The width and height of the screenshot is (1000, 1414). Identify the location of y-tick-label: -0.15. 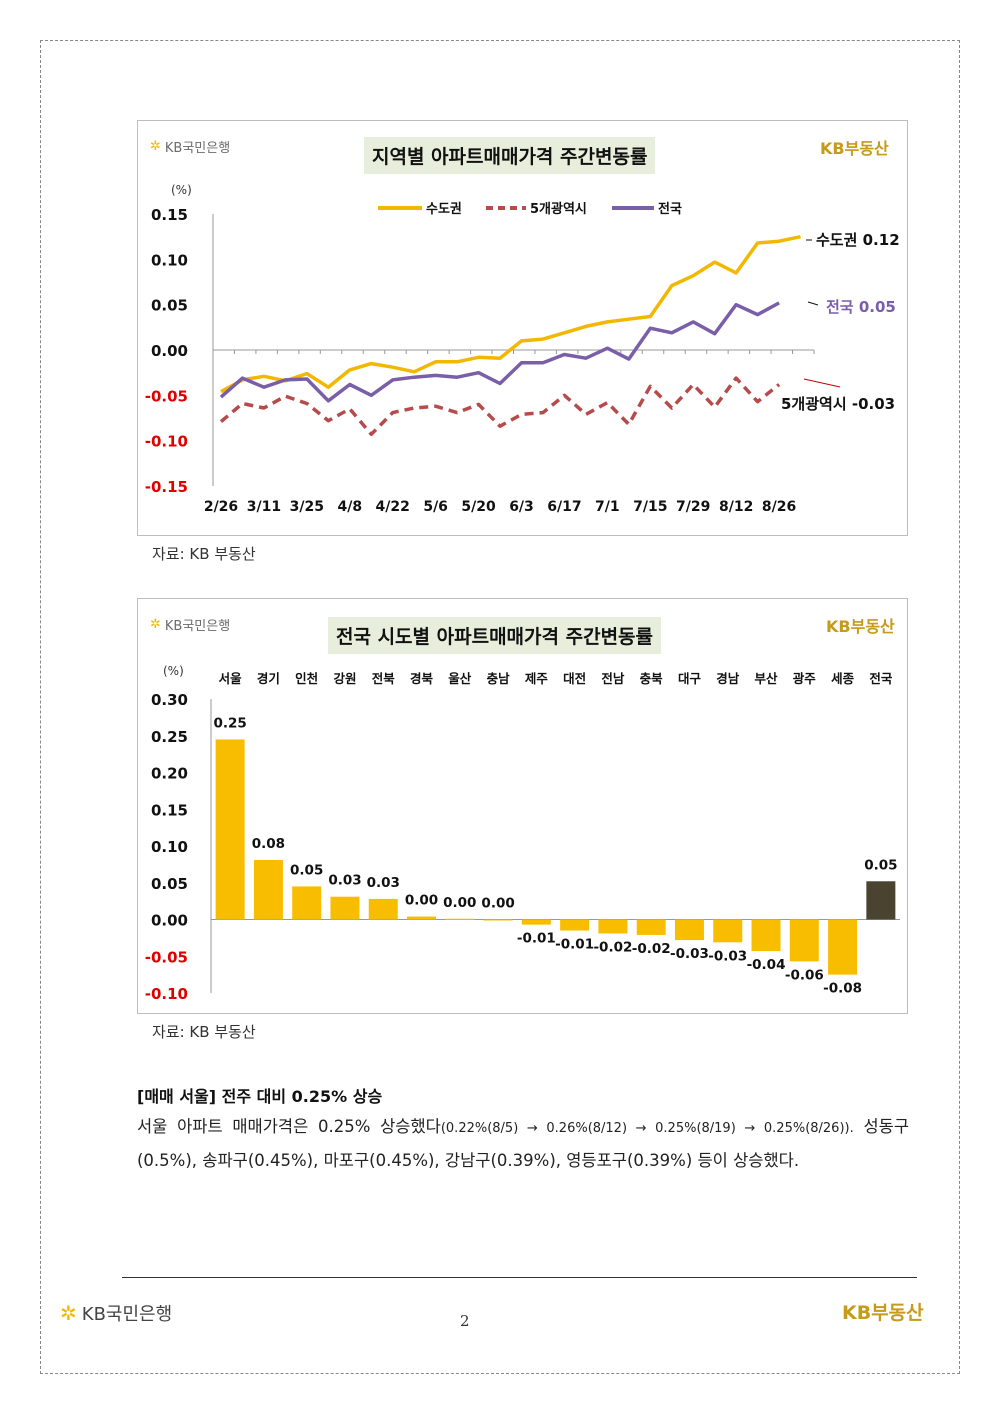
(166, 487).